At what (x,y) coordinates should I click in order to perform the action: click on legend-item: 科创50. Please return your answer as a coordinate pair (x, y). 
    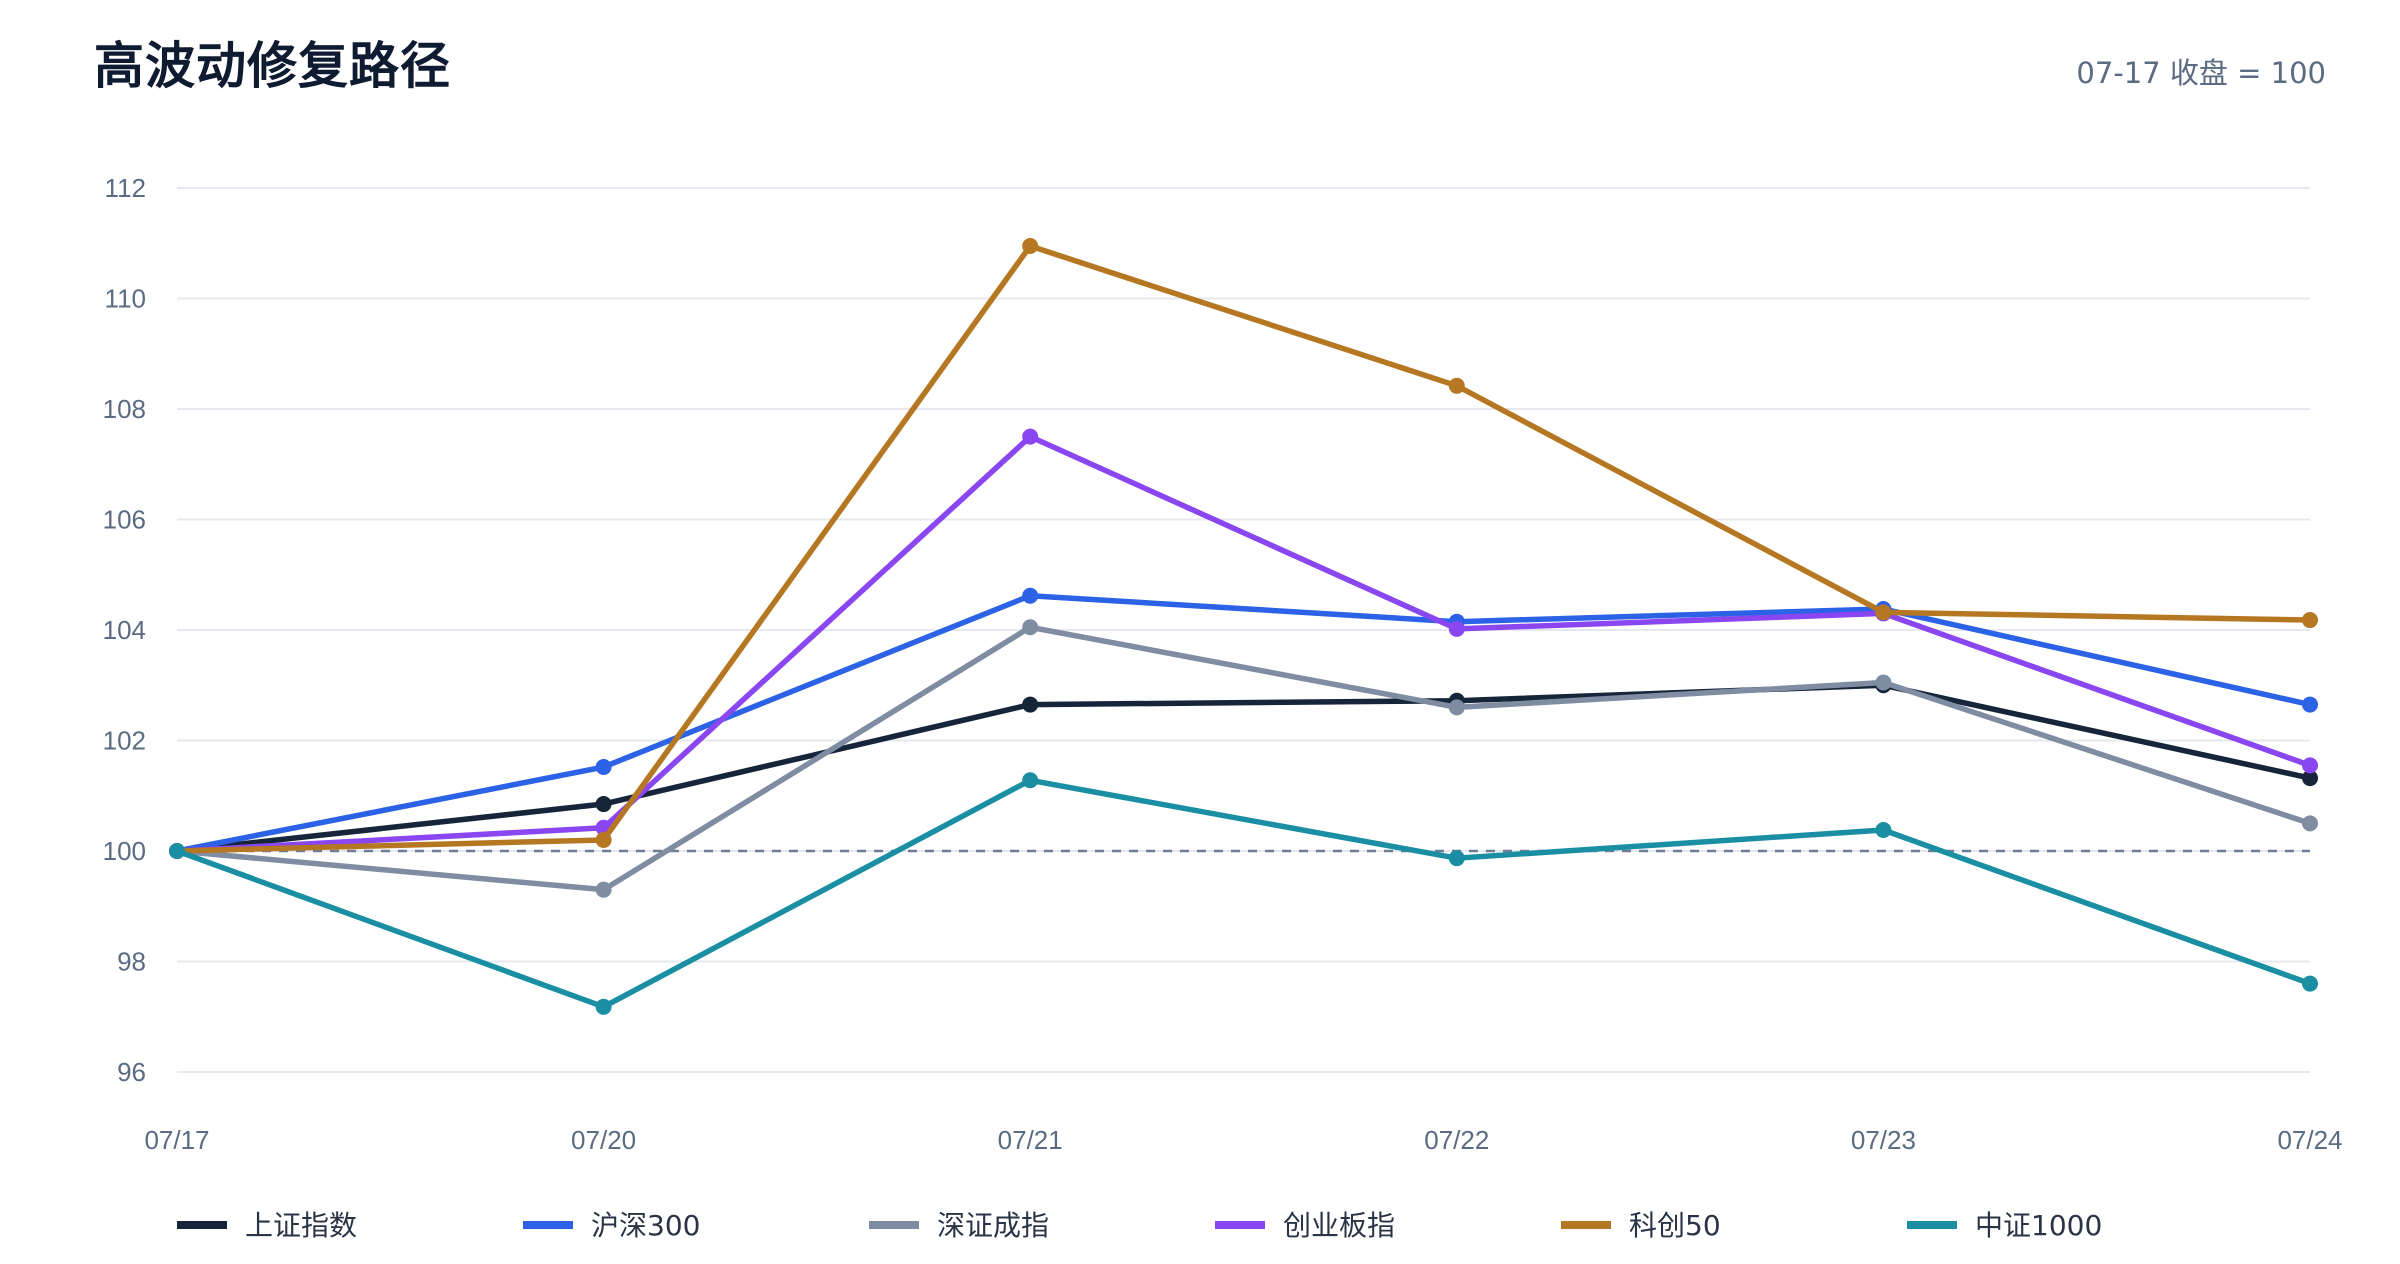
    Looking at the image, I should click on (1641, 1225).